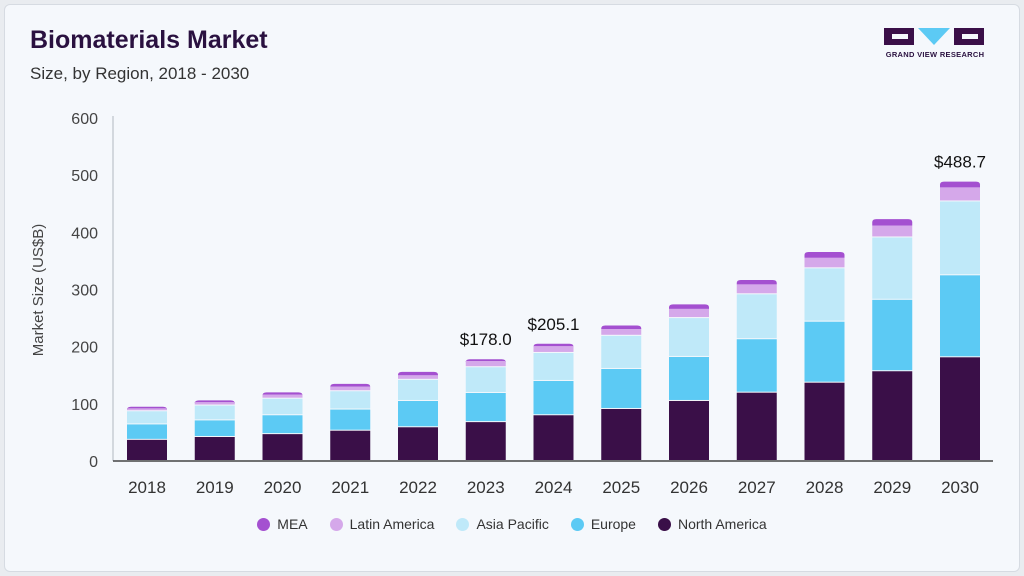 The image size is (1024, 576). I want to click on x-tick-label: 2024, so click(554, 487).